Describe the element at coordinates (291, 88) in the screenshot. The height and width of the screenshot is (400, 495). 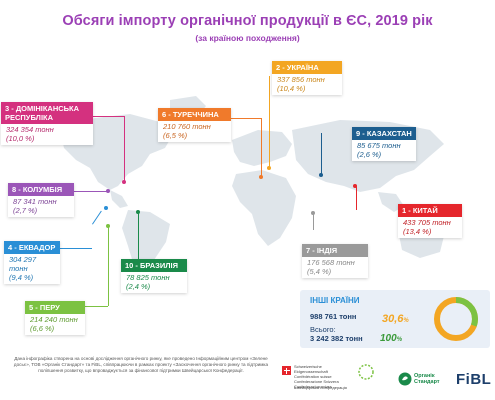
I see `card-ukraine-share: (10,4 %)` at that location.